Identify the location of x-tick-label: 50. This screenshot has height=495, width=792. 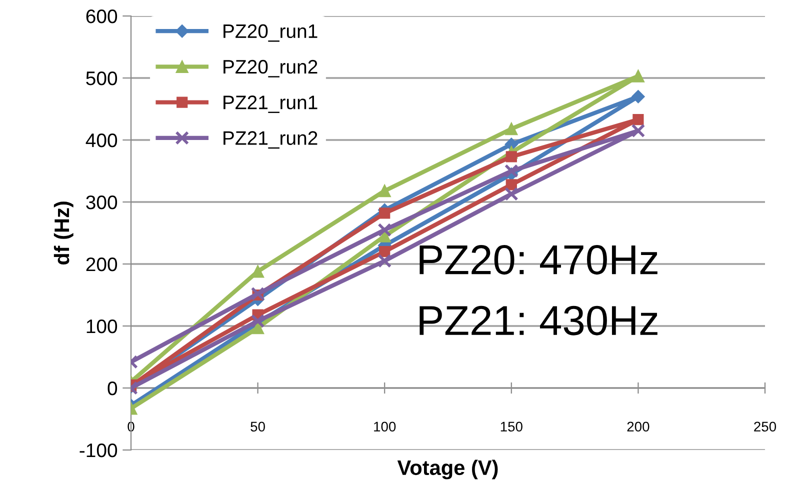
(257, 427).